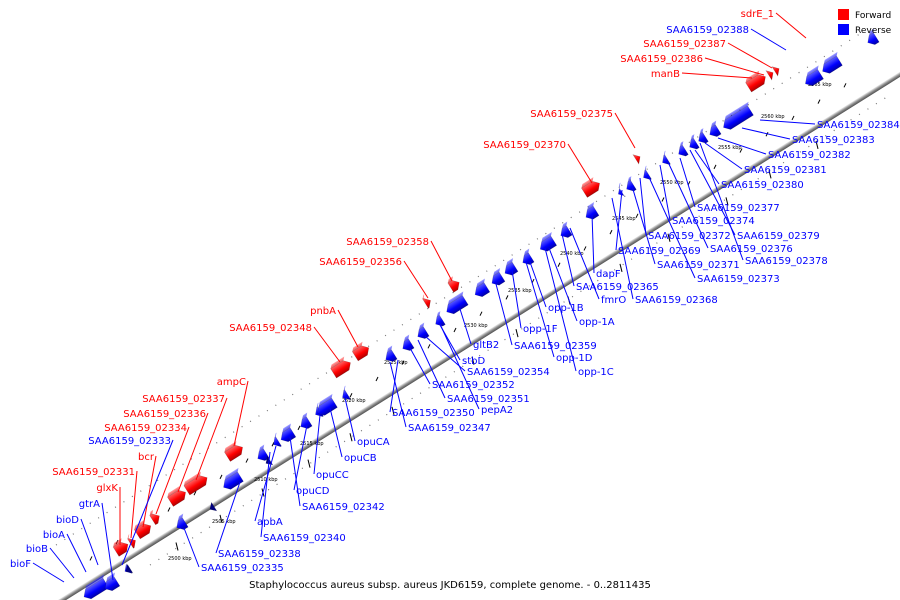 The image size is (900, 600). What do you see at coordinates (473, 361) in the screenshot?
I see `reverse-gene-label: stbD` at bounding box center [473, 361].